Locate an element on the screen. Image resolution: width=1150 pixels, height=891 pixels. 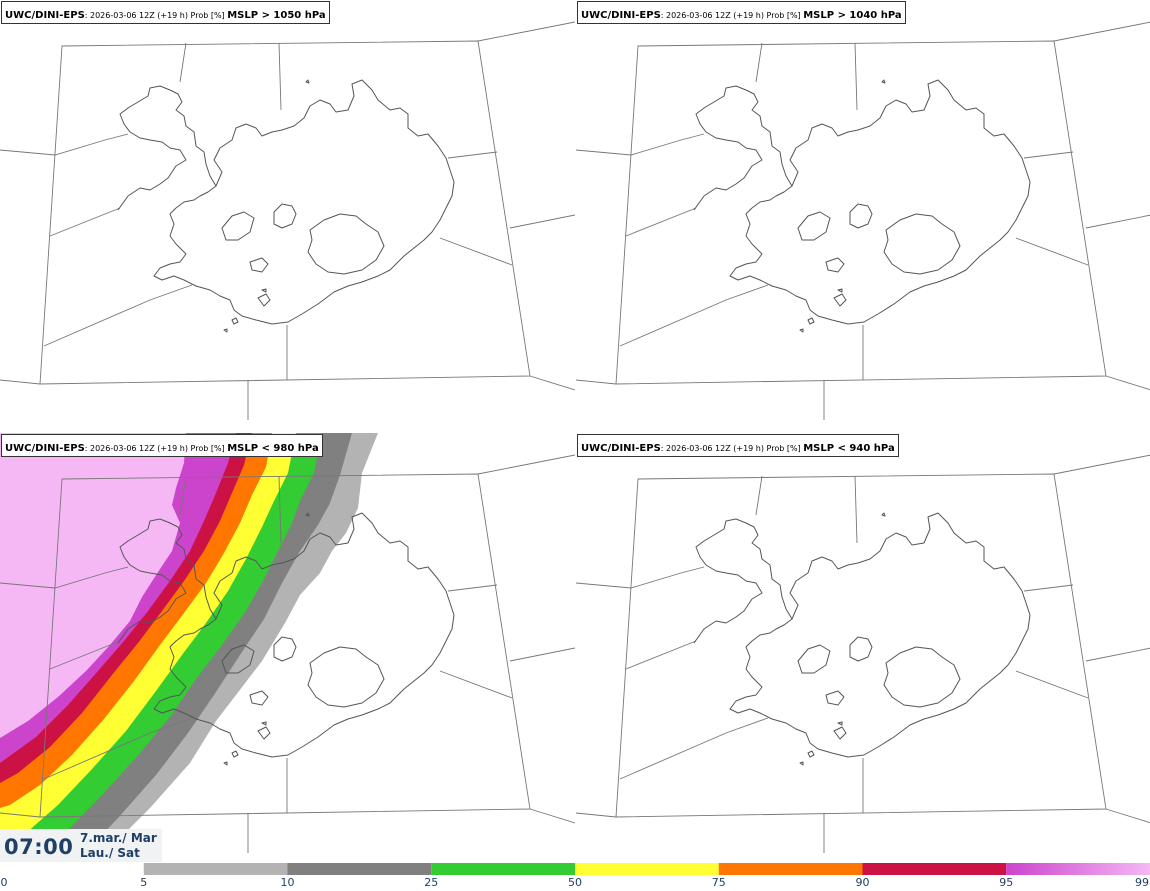
colorbar-tick-label: 90 is located at coordinates (862, 882).